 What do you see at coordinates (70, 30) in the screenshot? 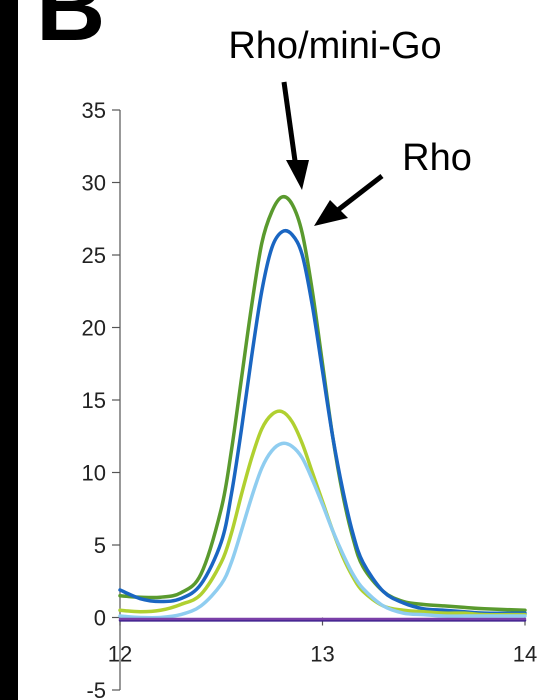
I see `panel-letter: B` at bounding box center [70, 30].